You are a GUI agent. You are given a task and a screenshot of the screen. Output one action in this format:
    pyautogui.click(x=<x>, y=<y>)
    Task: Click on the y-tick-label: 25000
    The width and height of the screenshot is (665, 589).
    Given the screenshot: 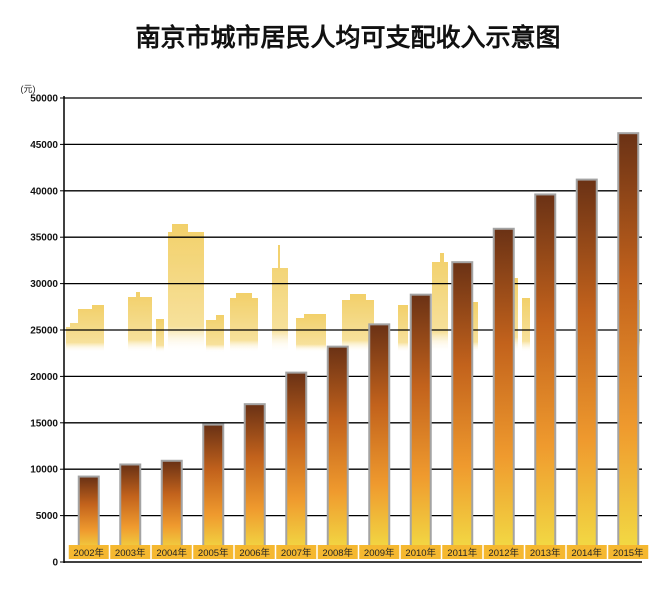 What is the action you would take?
    pyautogui.click(x=44, y=331)
    